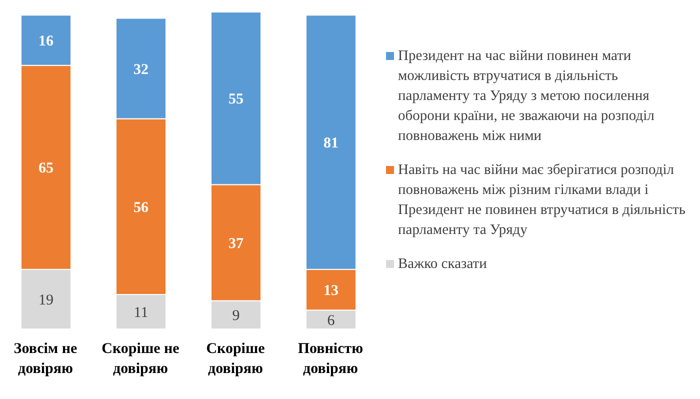 The height and width of the screenshot is (399, 700). Describe the element at coordinates (46, 359) in the screenshot. I see `x-tick-label: Зовсім не довіряю` at that location.